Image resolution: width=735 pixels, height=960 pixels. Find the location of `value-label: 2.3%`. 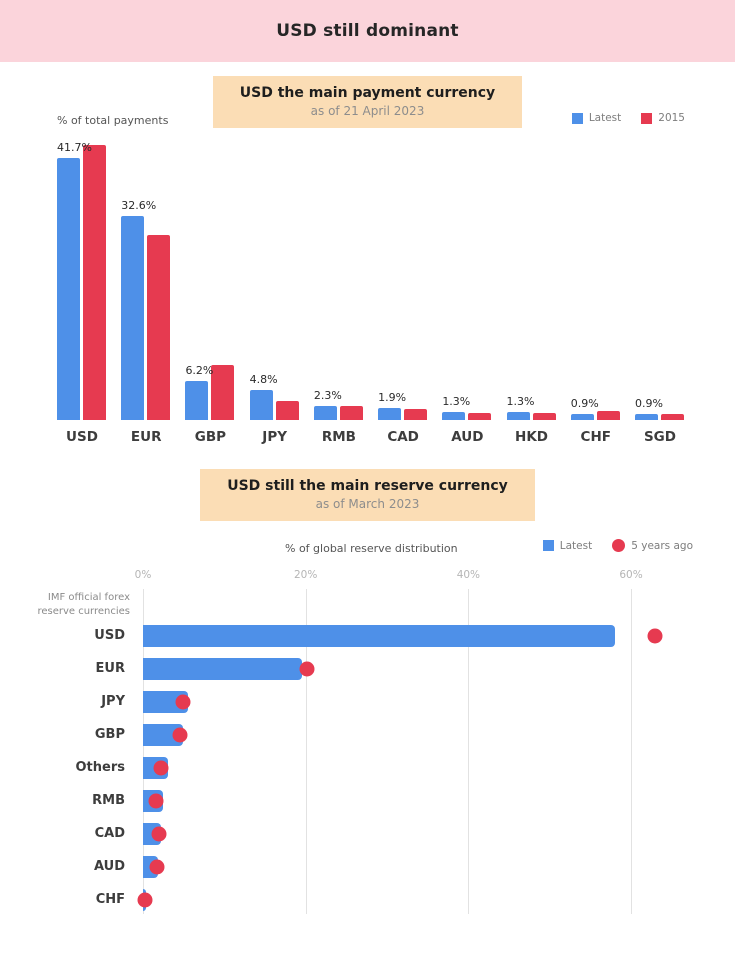

value-label: 2.3% is located at coordinates (327, 395).